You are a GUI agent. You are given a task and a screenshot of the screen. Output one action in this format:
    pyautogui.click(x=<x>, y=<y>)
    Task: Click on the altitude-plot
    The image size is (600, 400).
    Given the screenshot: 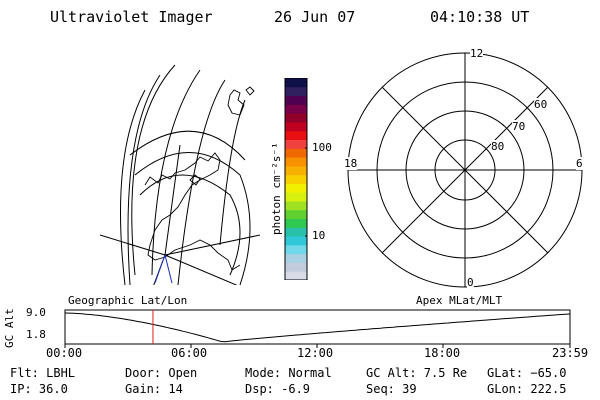 What is the action you would take?
    pyautogui.click(x=317, y=328)
    